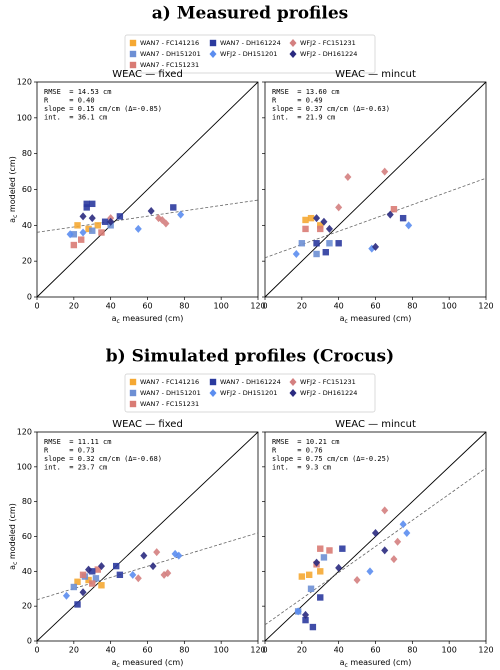 This screenshot has width=500, height=670. Describe the element at coordinates (305, 442) in the screenshot. I see `stats-annotation: RMSE = 10.21 cm` at that location.